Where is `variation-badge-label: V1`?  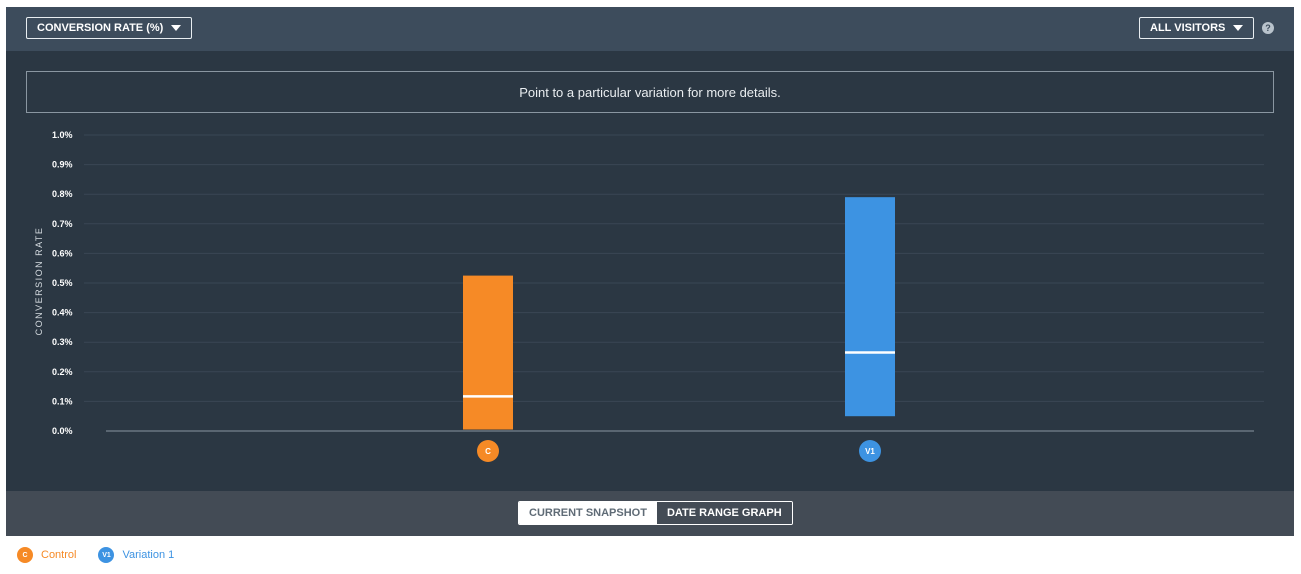 variation-badge-label: V1 is located at coordinates (870, 451).